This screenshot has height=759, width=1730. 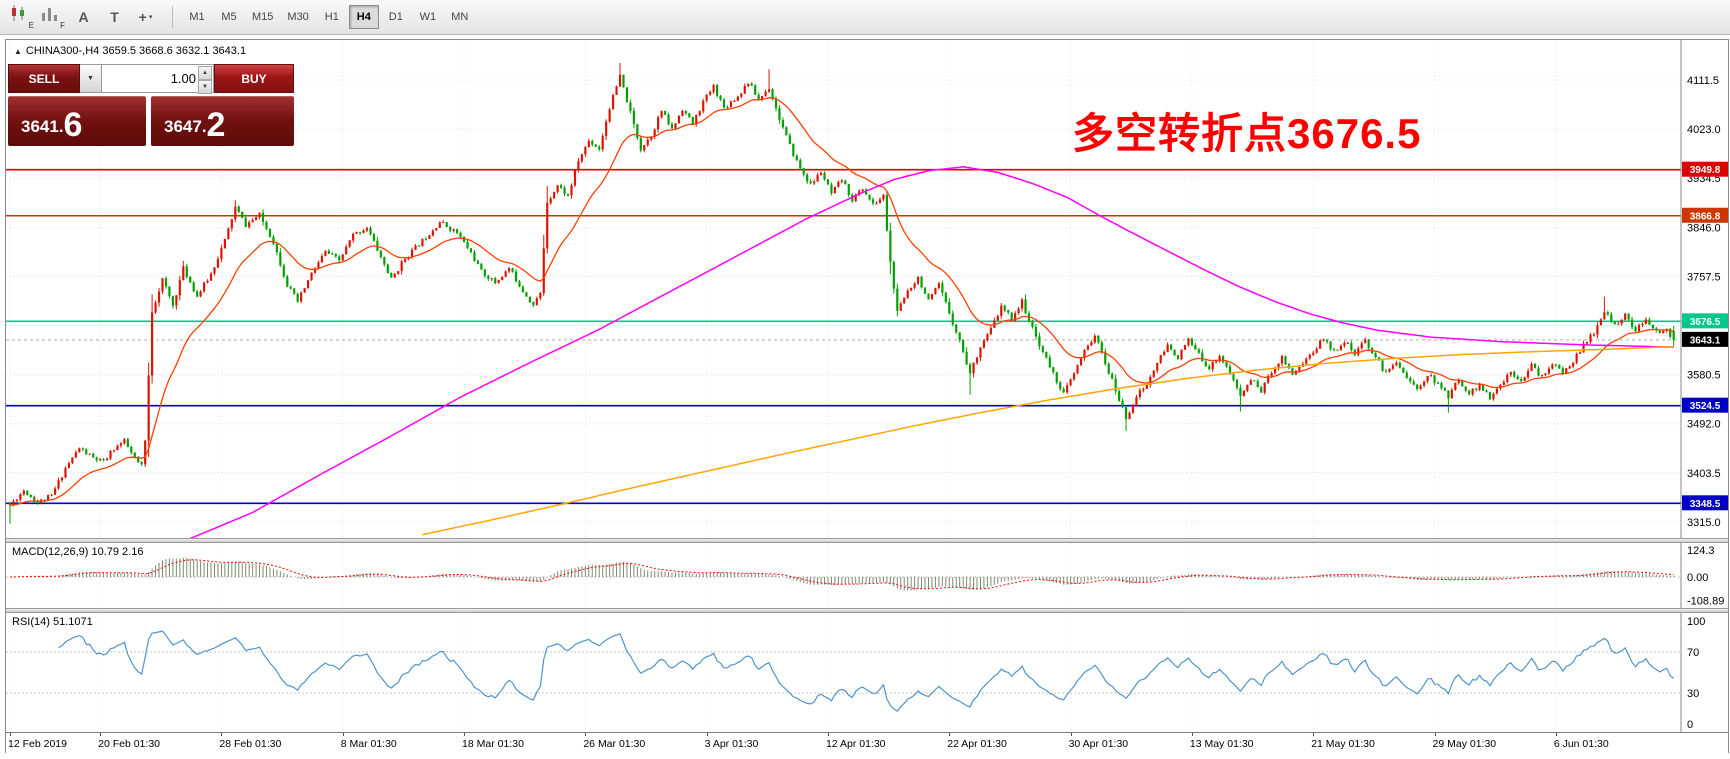 I want to click on svg-text: 70, so click(x=1693, y=653).